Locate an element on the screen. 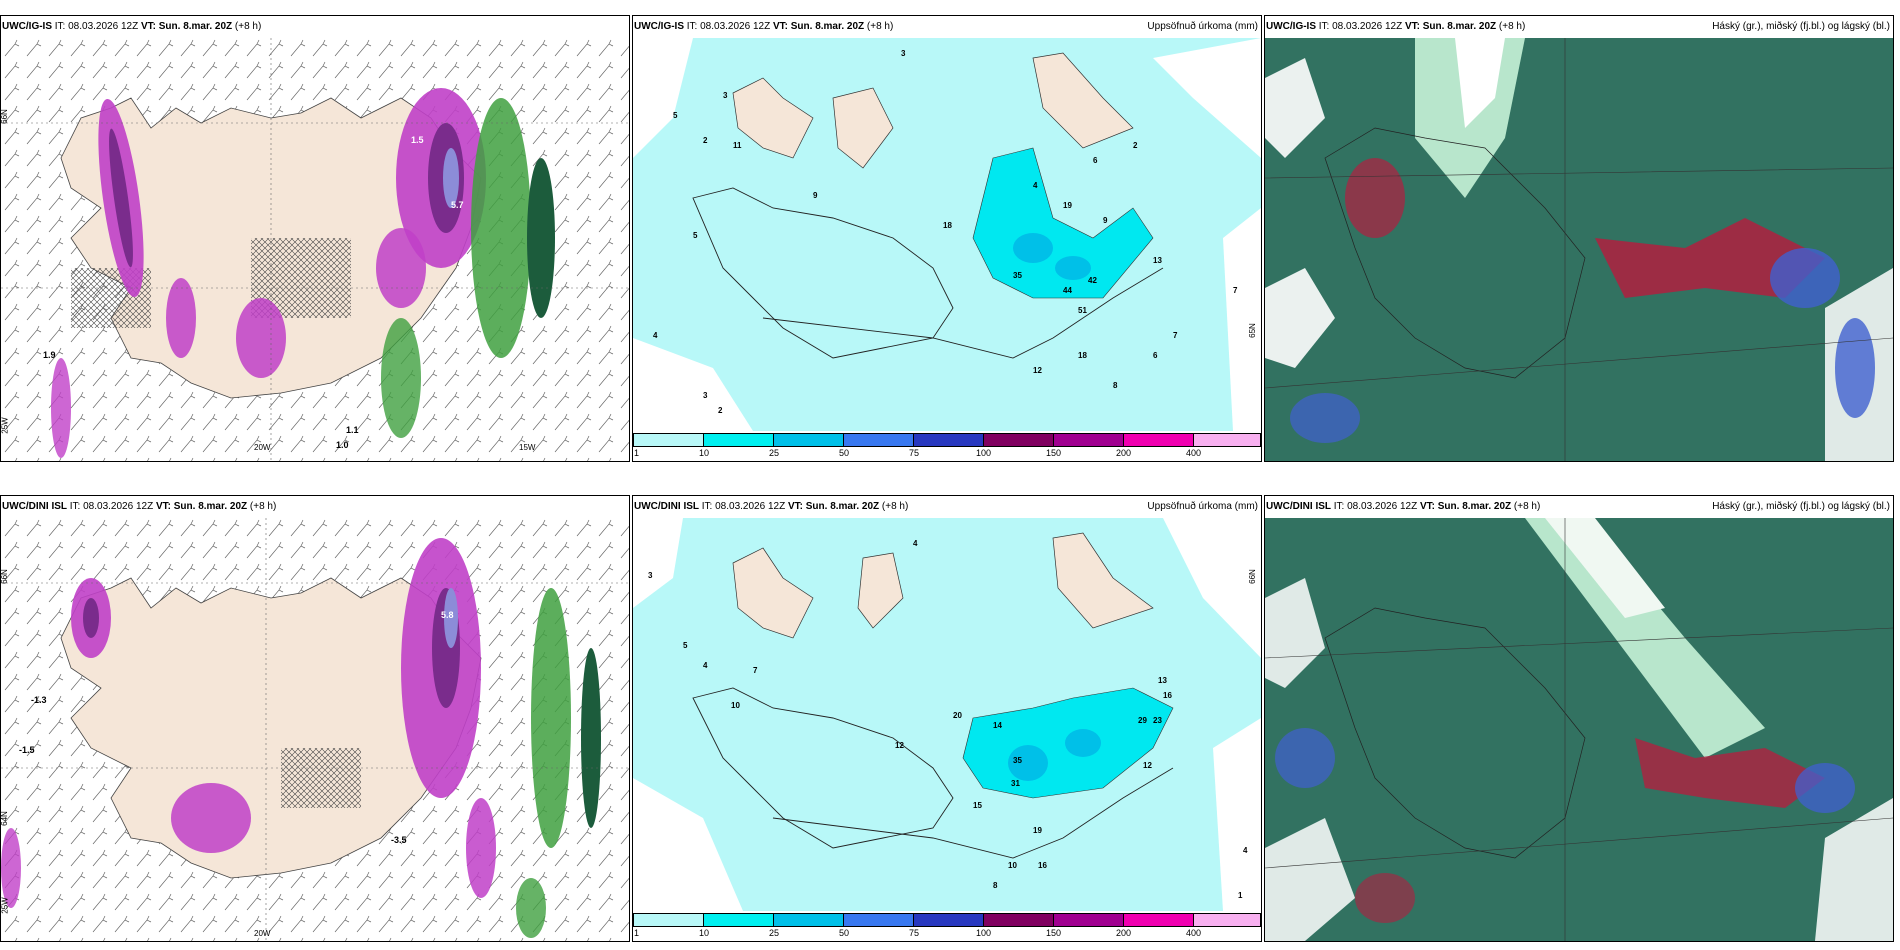  svg-text: 1 is located at coordinates (1240, 895).